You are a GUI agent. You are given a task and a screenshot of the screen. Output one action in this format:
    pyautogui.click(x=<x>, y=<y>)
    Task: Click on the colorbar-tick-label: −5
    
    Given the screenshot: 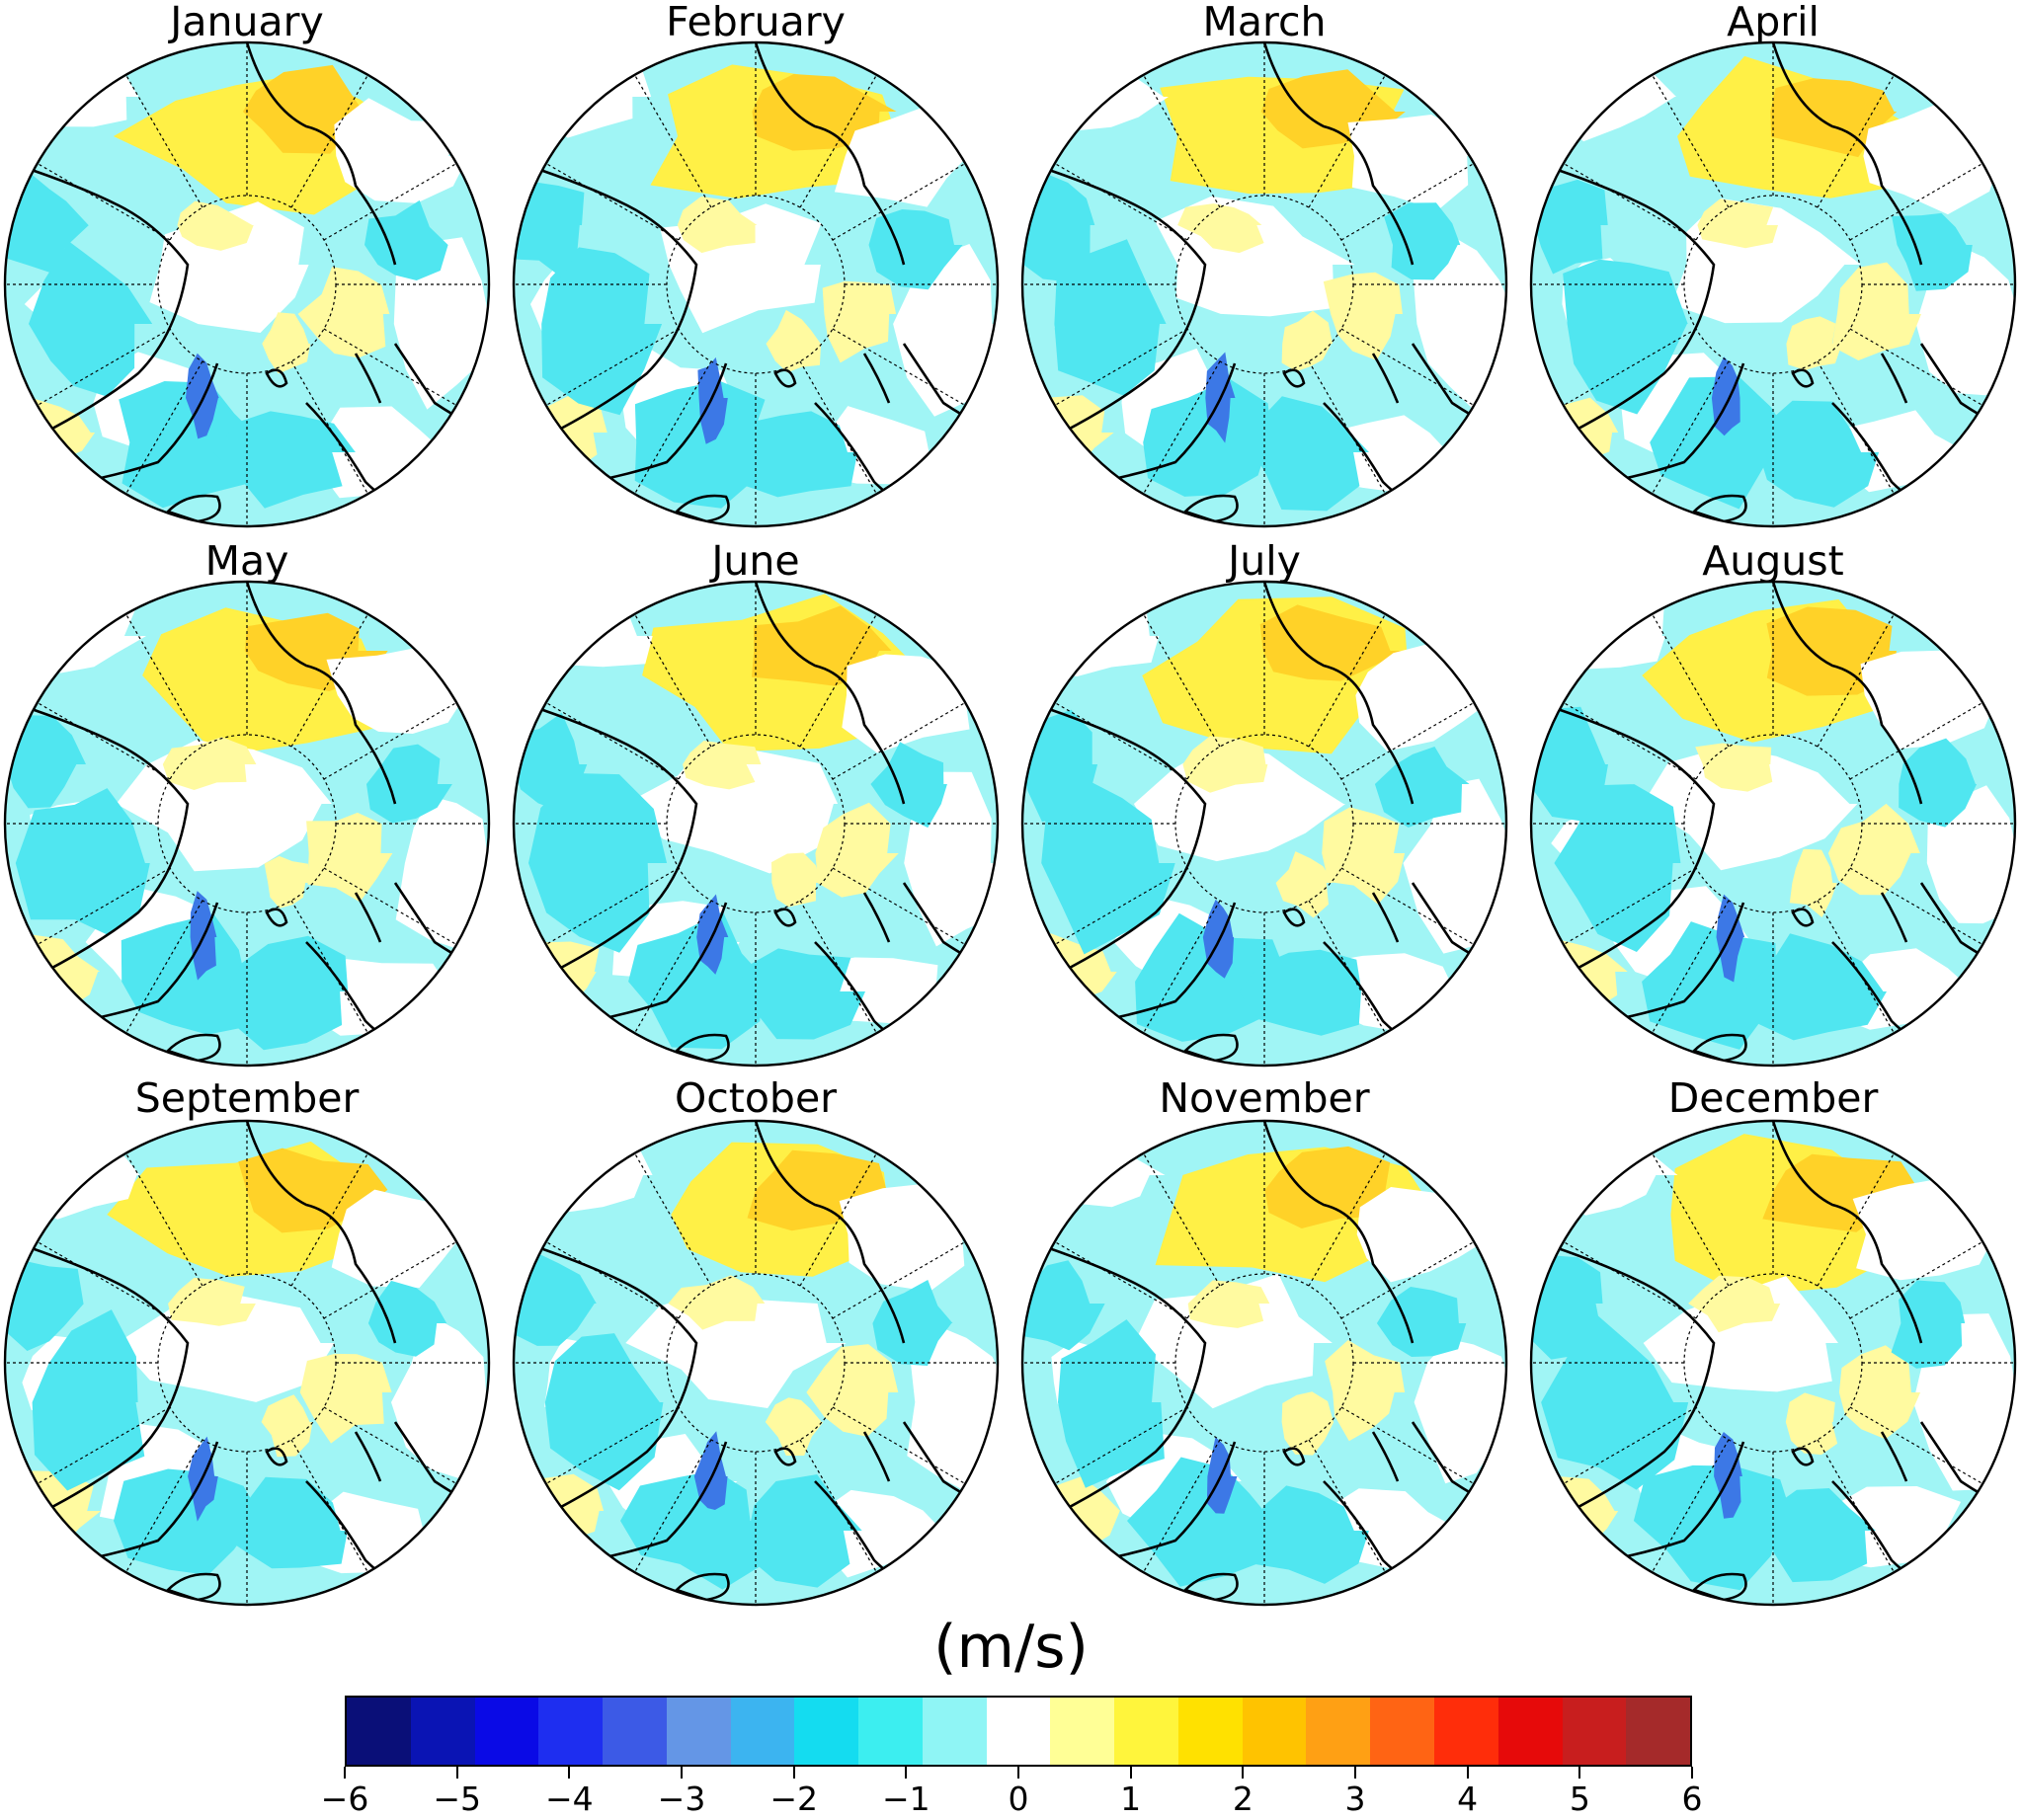 What is the action you would take?
    pyautogui.click(x=457, y=1799)
    